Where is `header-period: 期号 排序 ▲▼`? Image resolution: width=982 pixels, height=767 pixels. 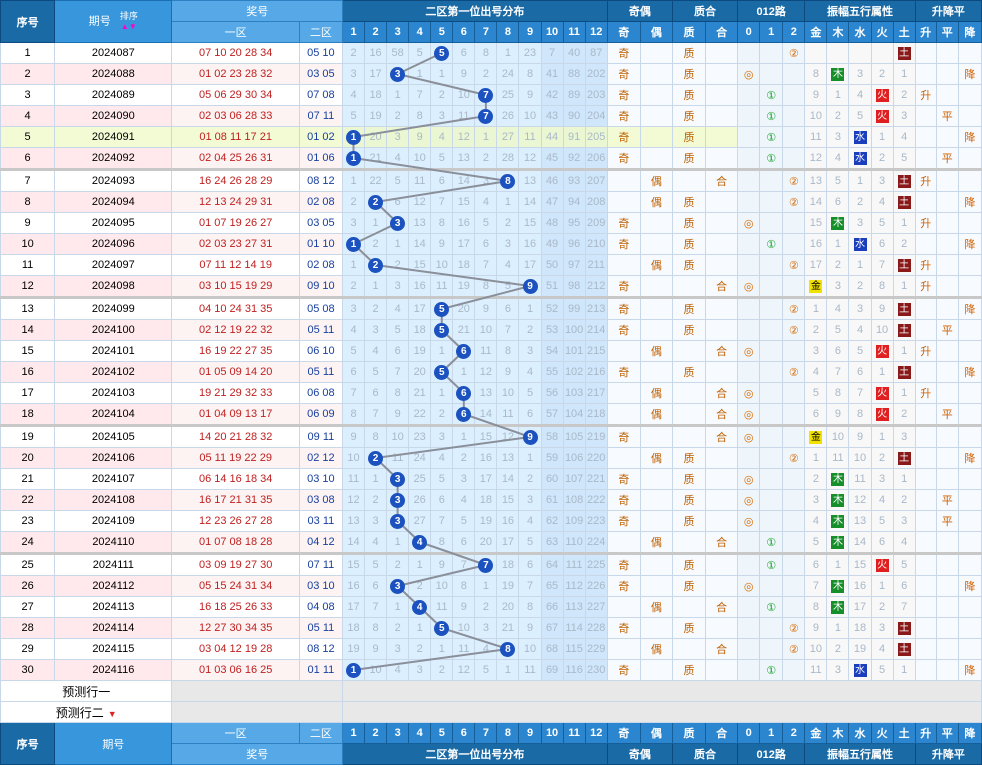
header-period: 期号 排序 ▲▼ is located at coordinates (113, 21).